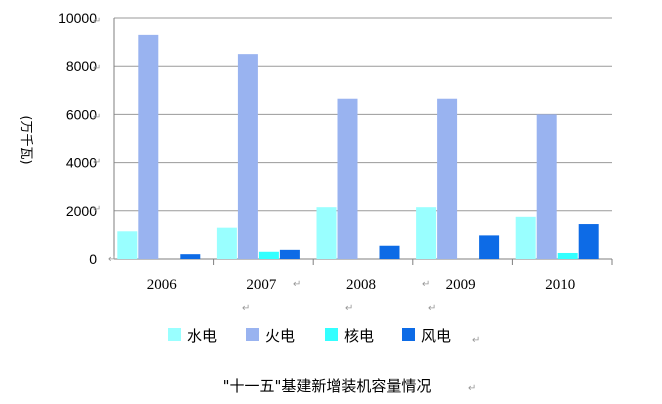 The height and width of the screenshot is (404, 662). I want to click on y-tick-label: 2000, so click(81, 211).